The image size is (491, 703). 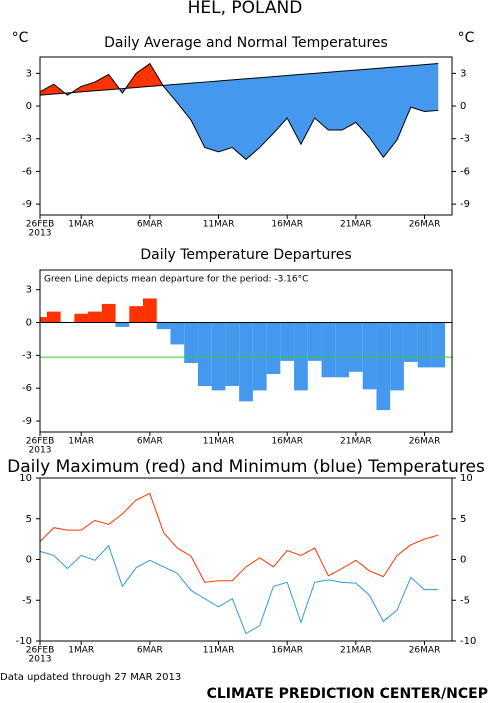 I want to click on credit: CLIMATE PREDICTION CENTER/NCEP, so click(x=347, y=694).